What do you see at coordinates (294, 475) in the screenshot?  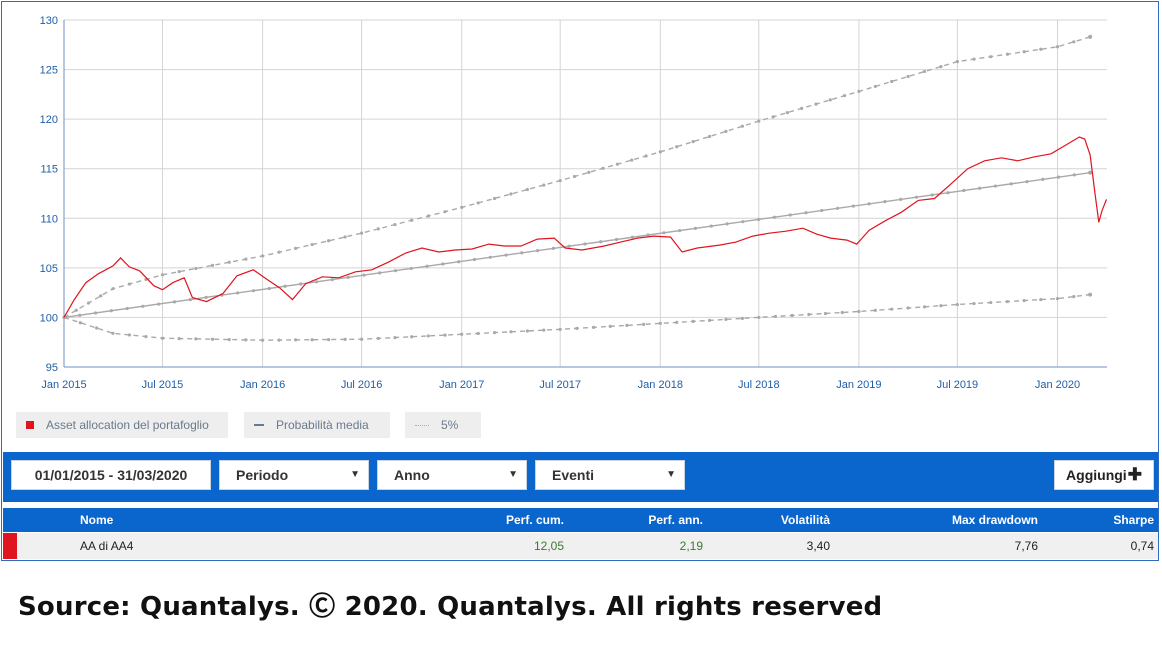 I see `periodo-select: Periodo ▼` at bounding box center [294, 475].